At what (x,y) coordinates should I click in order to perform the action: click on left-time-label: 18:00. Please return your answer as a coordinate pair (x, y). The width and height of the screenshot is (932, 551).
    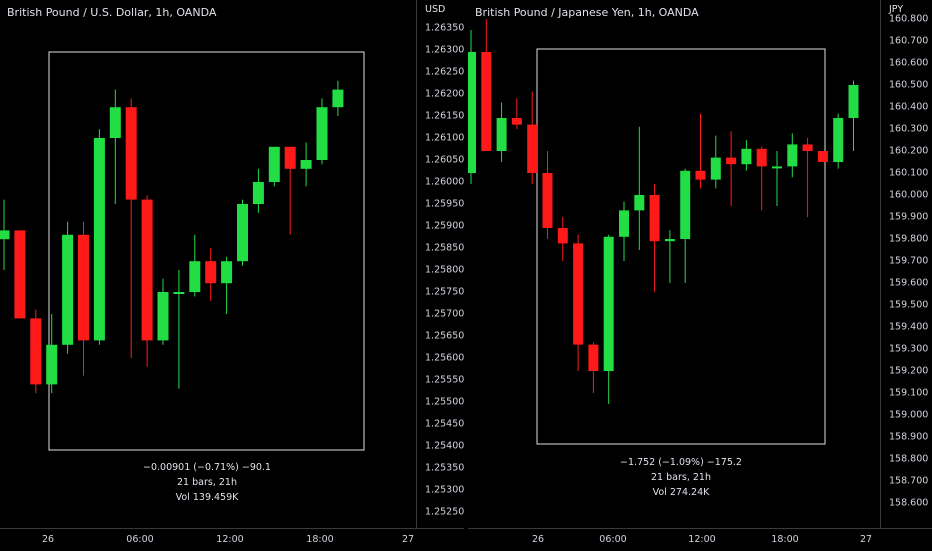
    Looking at the image, I should click on (320, 539).